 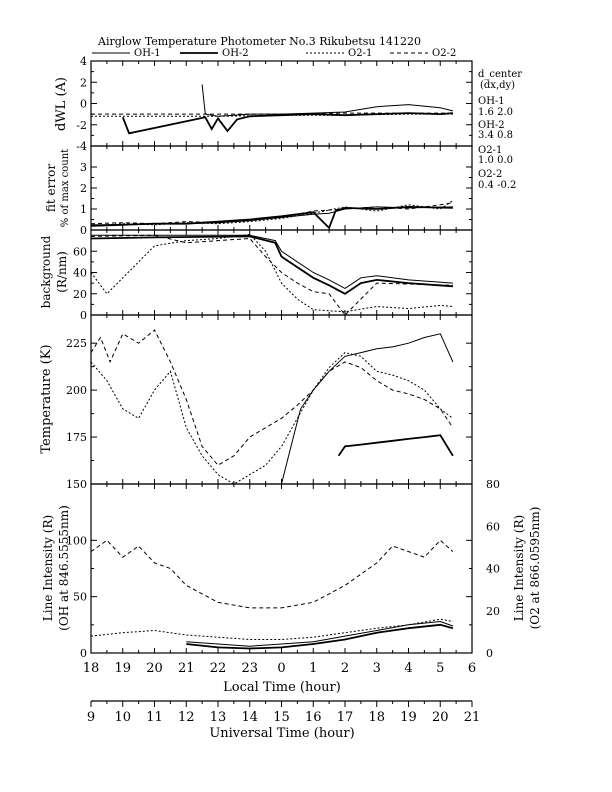 I want to click on local-time-tick-label: 23, so click(x=249, y=668).